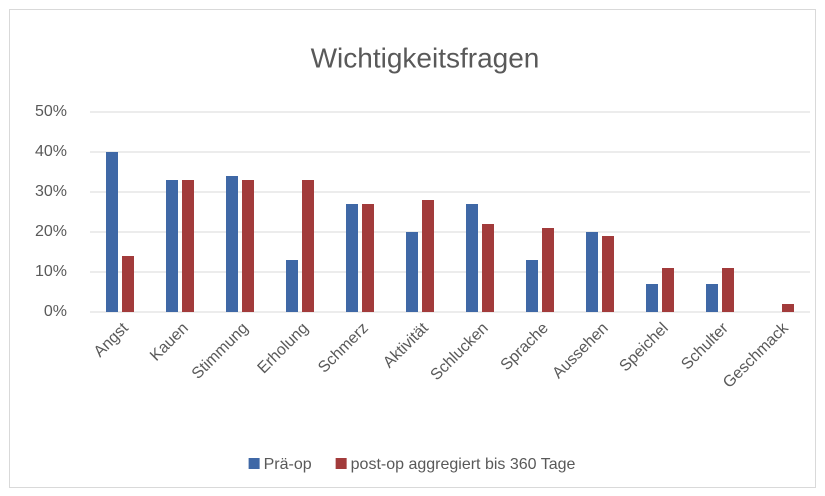 The height and width of the screenshot is (496, 825). What do you see at coordinates (51, 111) in the screenshot?
I see `y-tick-label: 50%` at bounding box center [51, 111].